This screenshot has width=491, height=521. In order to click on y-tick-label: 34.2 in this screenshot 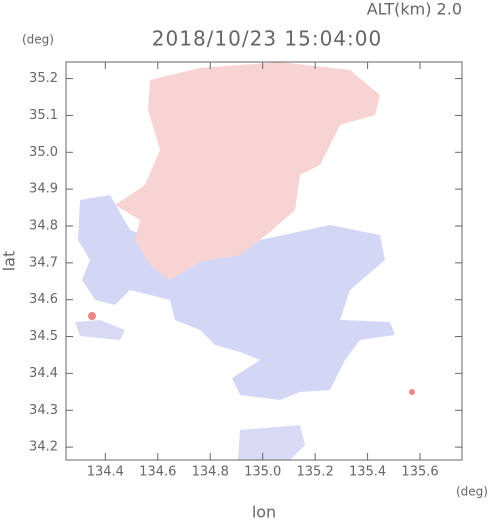, I will do `click(43, 447)`.